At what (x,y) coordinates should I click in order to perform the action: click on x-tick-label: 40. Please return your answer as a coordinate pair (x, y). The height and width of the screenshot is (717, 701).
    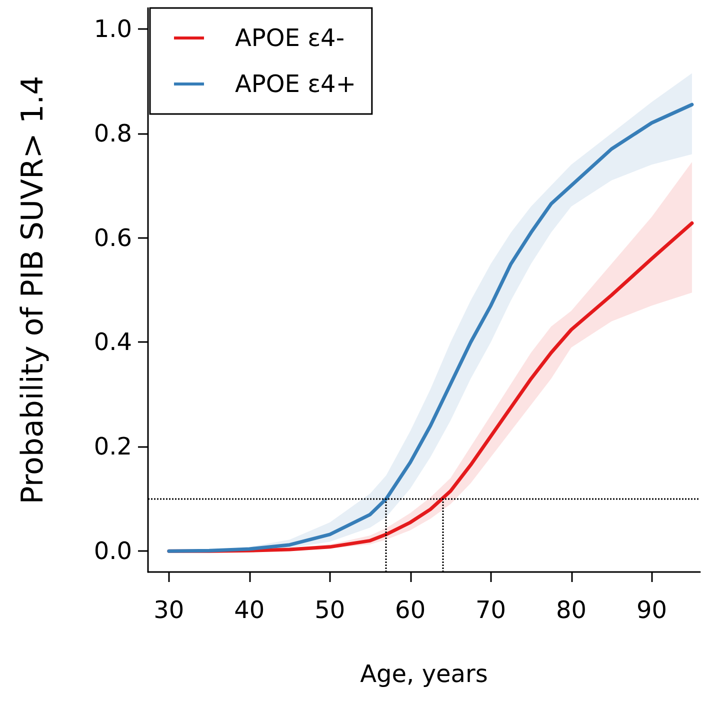
    Looking at the image, I should click on (249, 610).